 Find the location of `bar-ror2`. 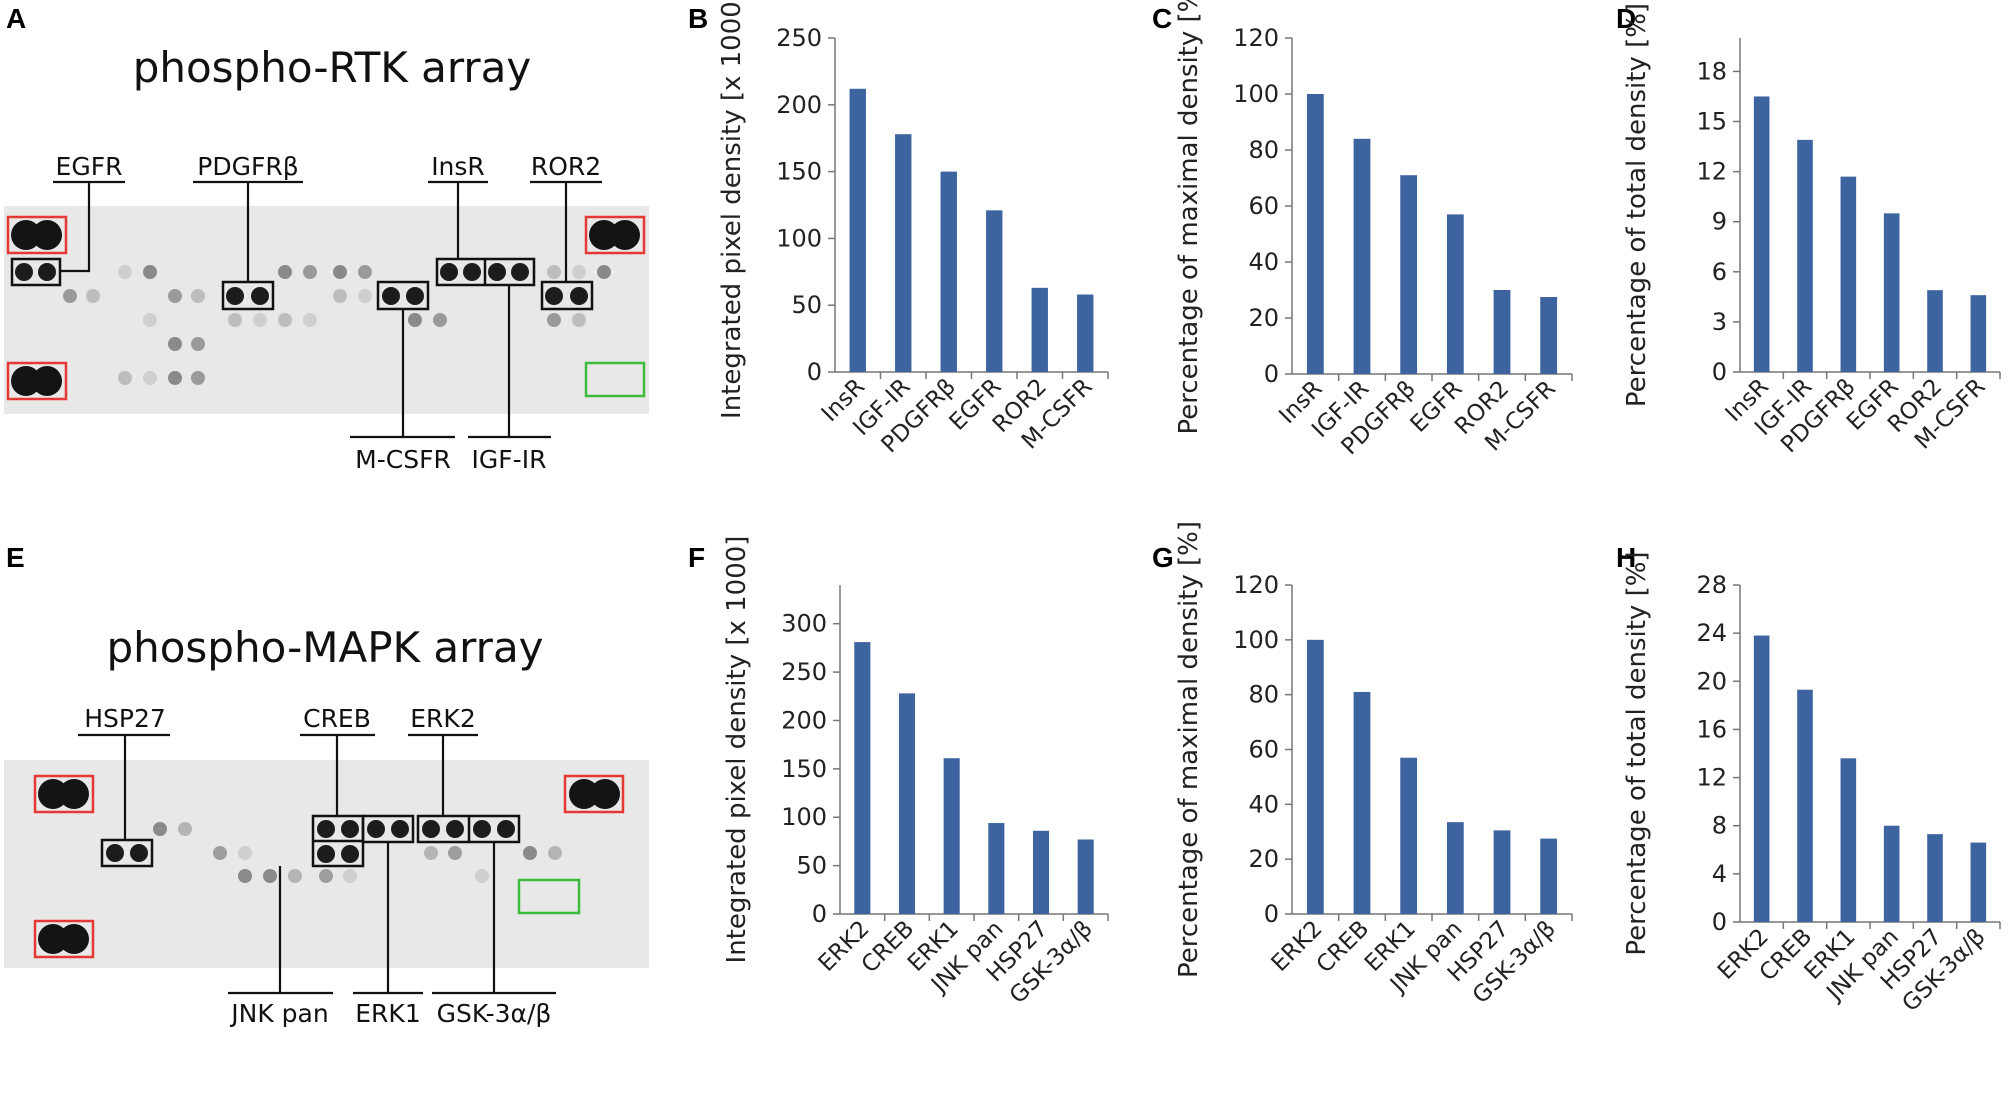

bar-ror2 is located at coordinates (1039, 329).